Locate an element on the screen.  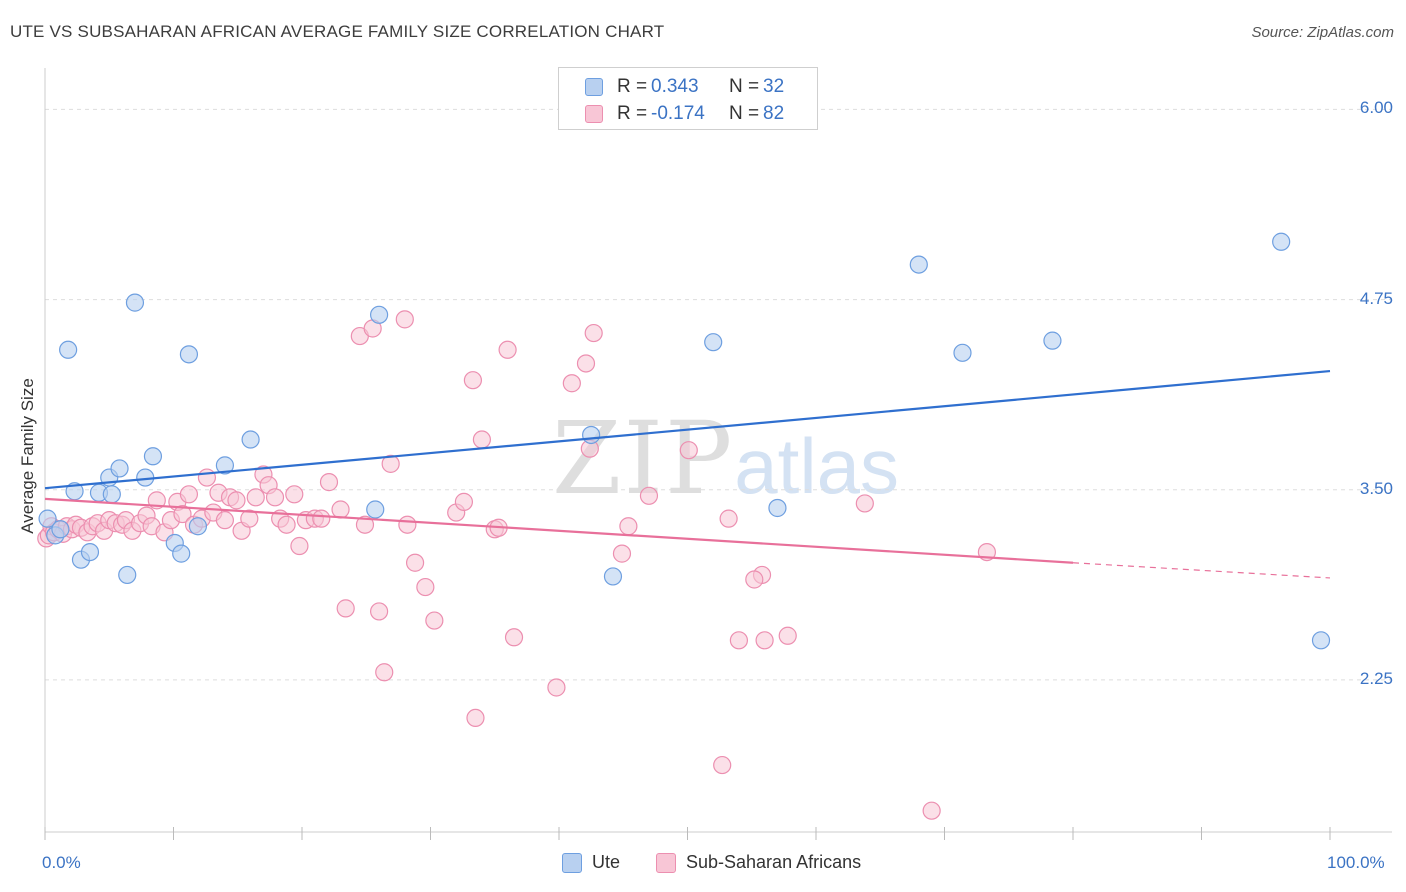
x-tick-label-max: 100.0% is located at coordinates (1356, 862).